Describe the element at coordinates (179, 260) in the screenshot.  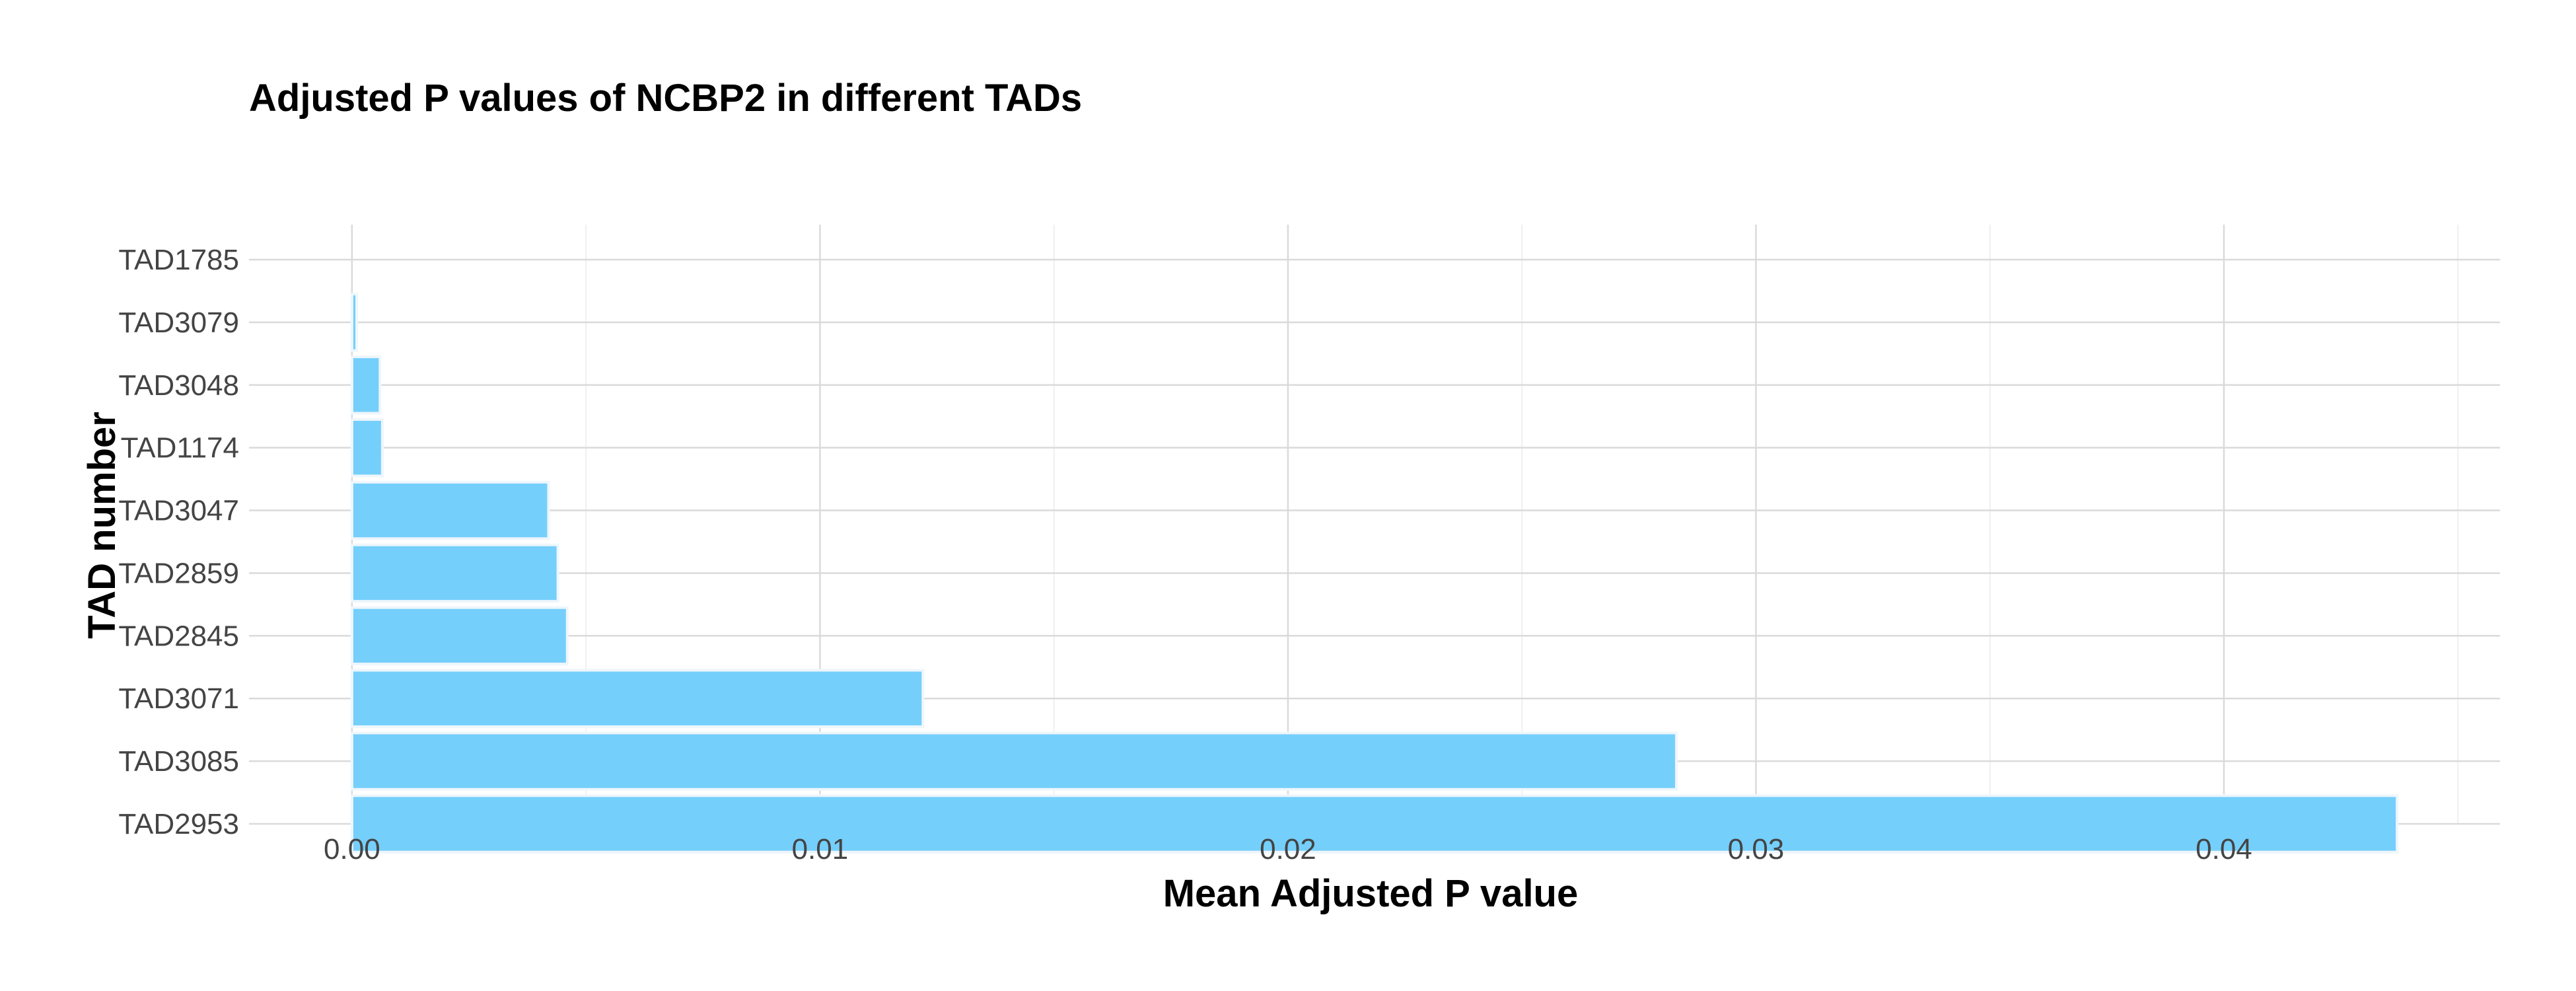
I see `y-tick-label: TAD1785` at that location.